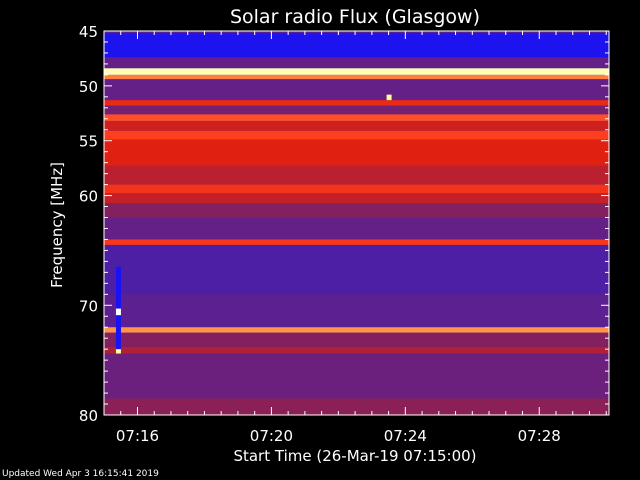  Describe the element at coordinates (88, 142) in the screenshot. I see `y-tick-label: 55` at that location.